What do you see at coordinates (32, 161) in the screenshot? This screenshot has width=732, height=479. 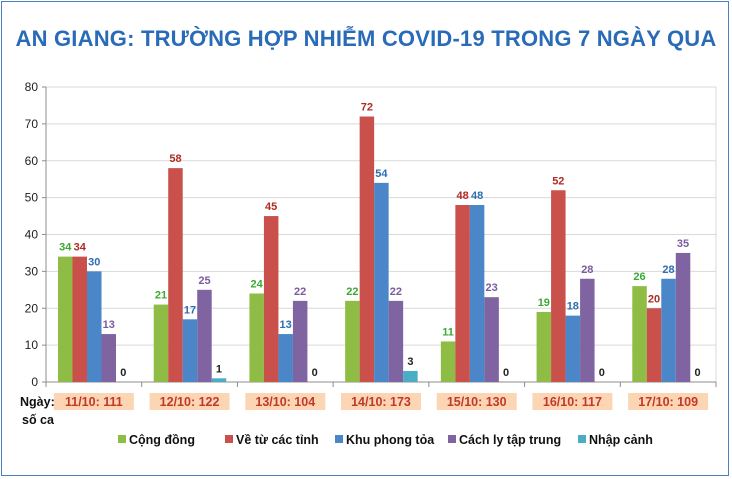 I see `y-tick-label: 60` at bounding box center [32, 161].